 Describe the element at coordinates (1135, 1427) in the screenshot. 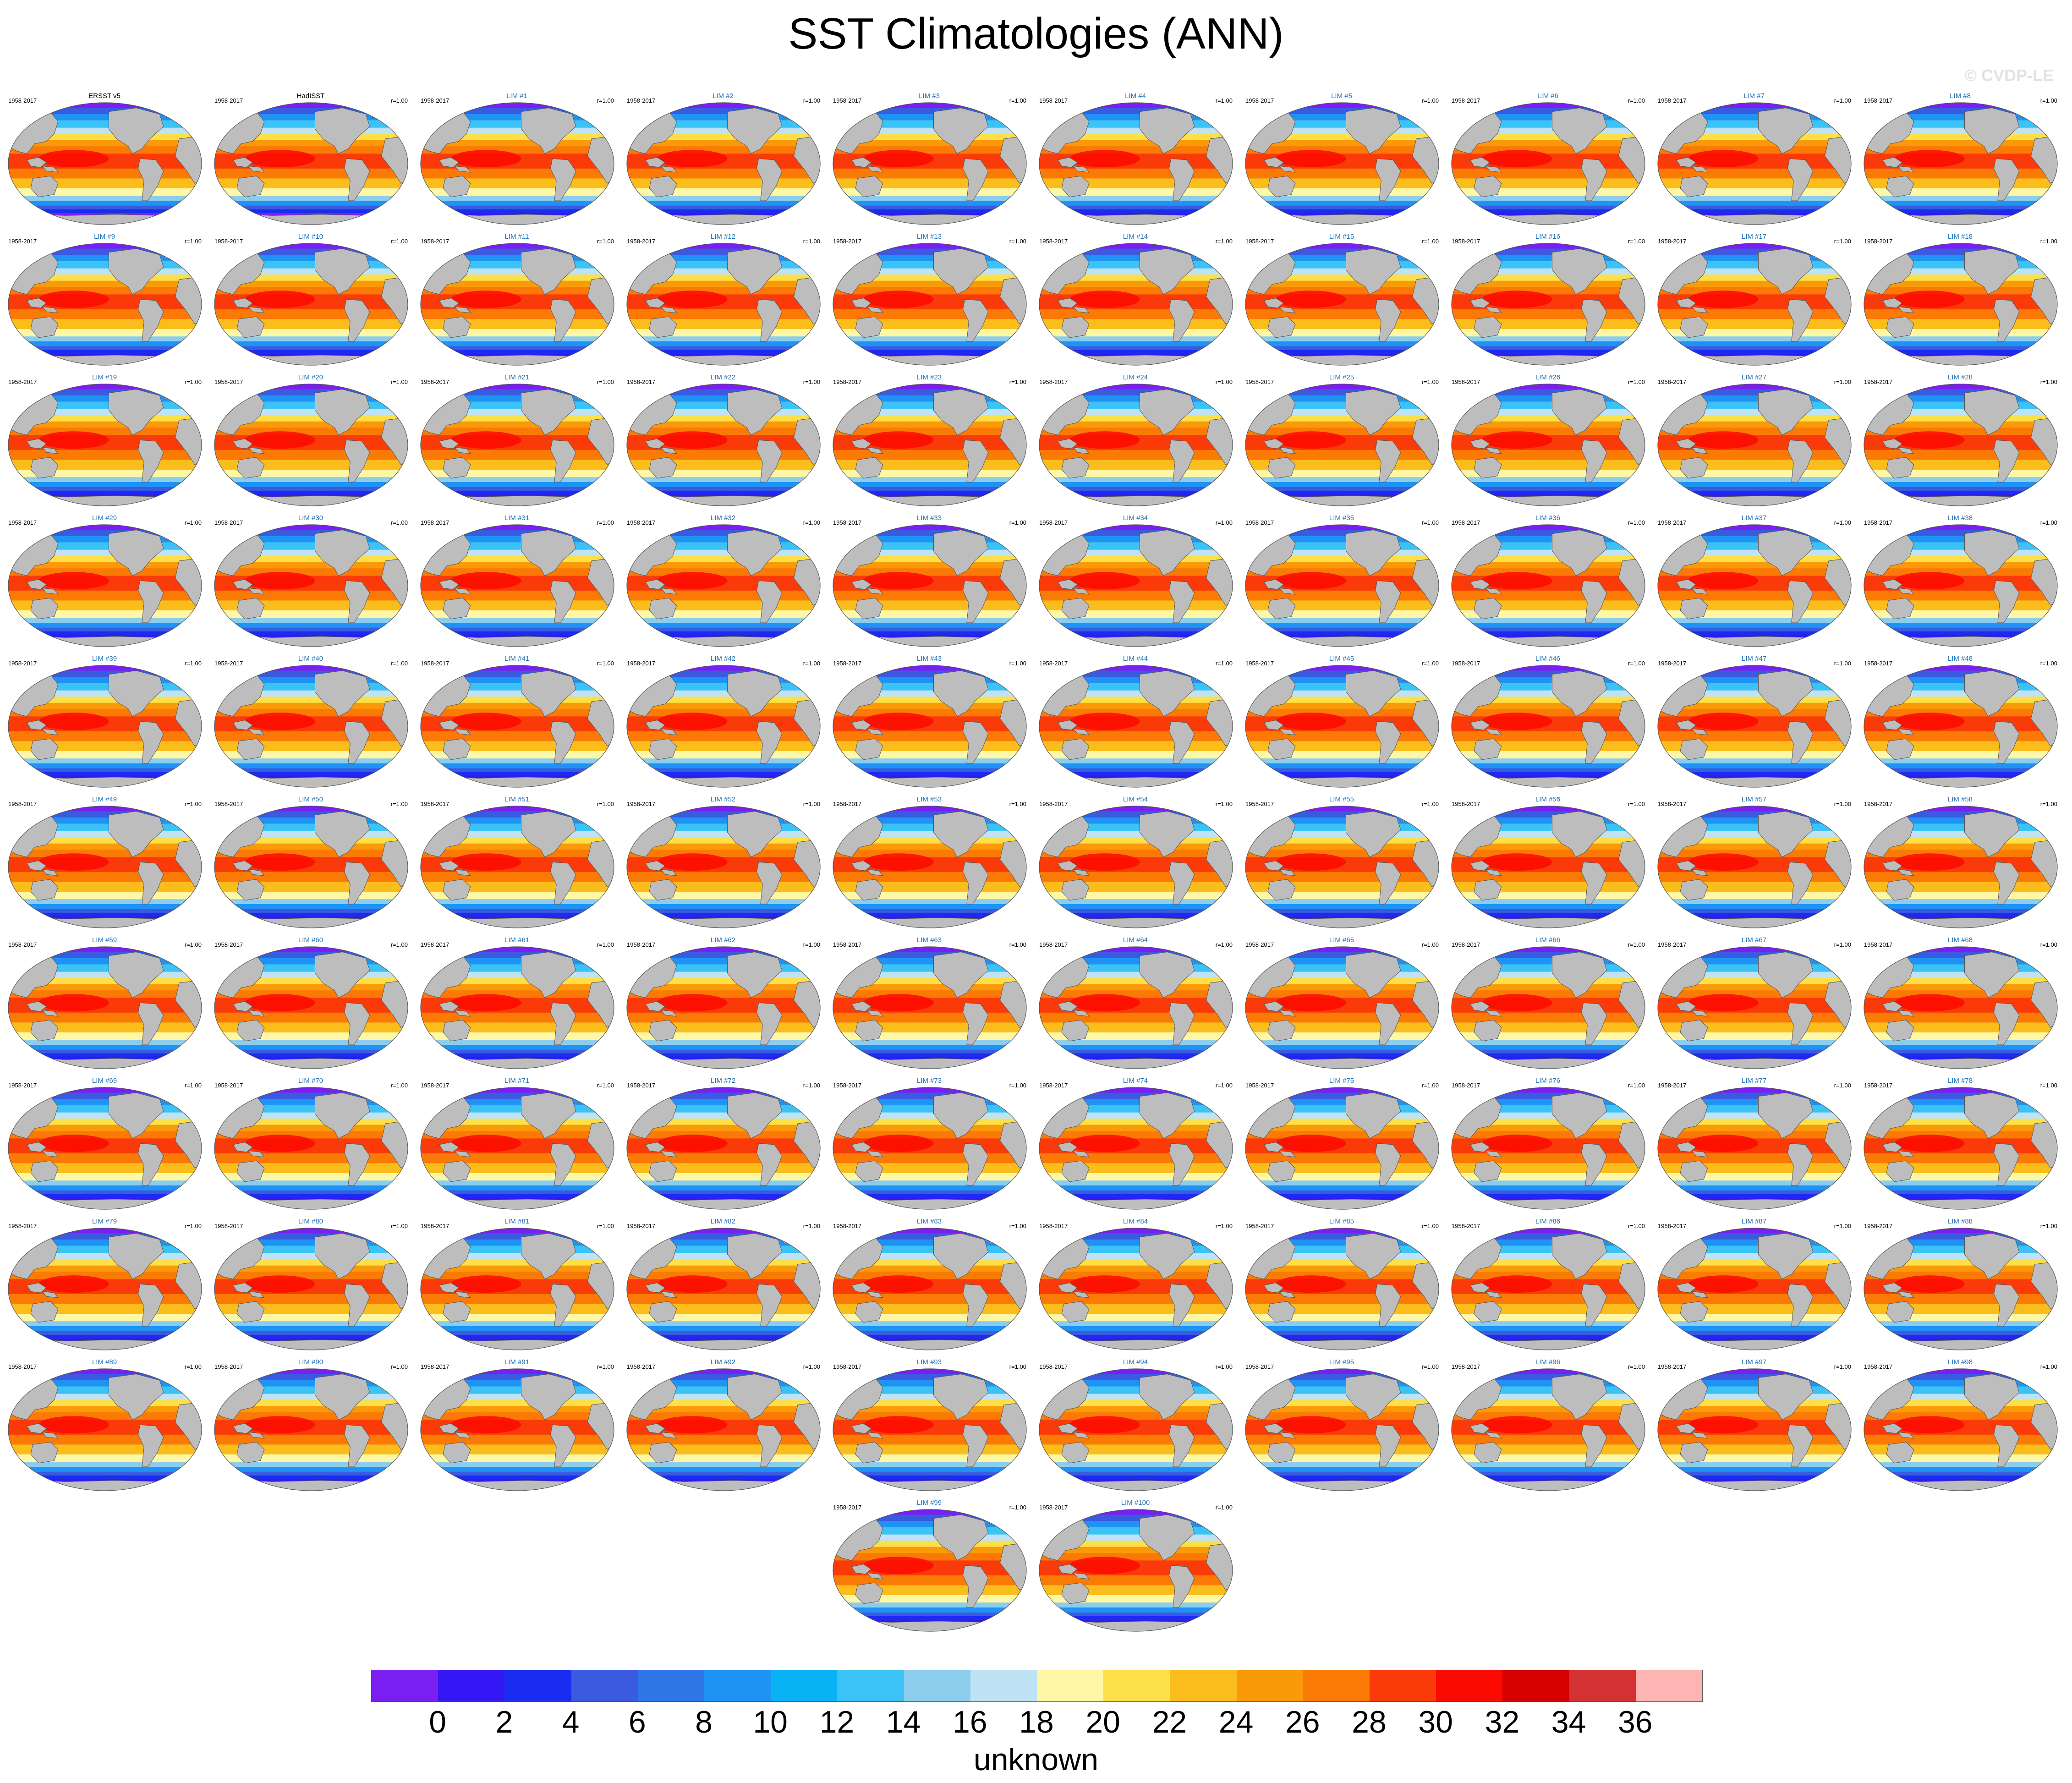

I see `map-panel: LIM #94 1958-2017 r=1.00` at that location.